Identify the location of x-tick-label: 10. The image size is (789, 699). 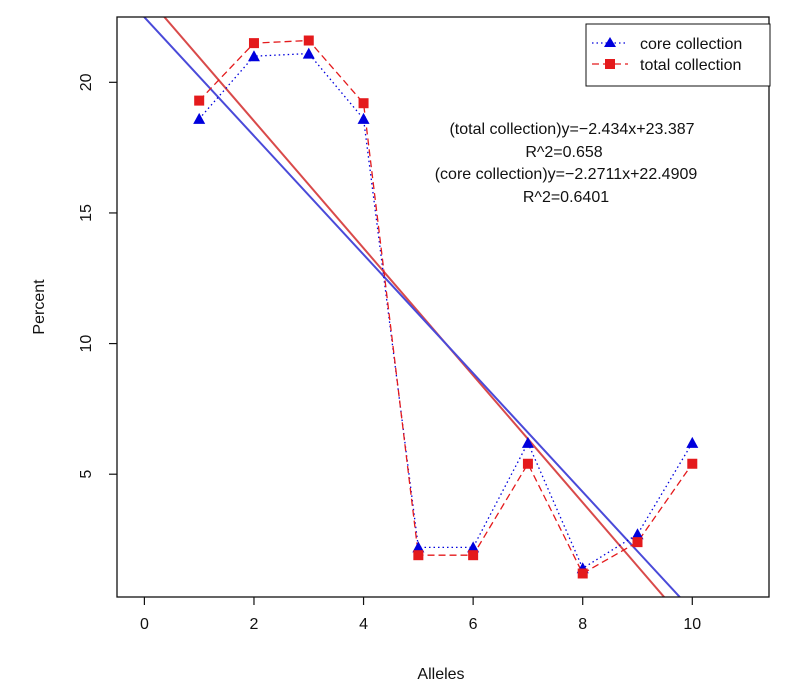
(692, 624).